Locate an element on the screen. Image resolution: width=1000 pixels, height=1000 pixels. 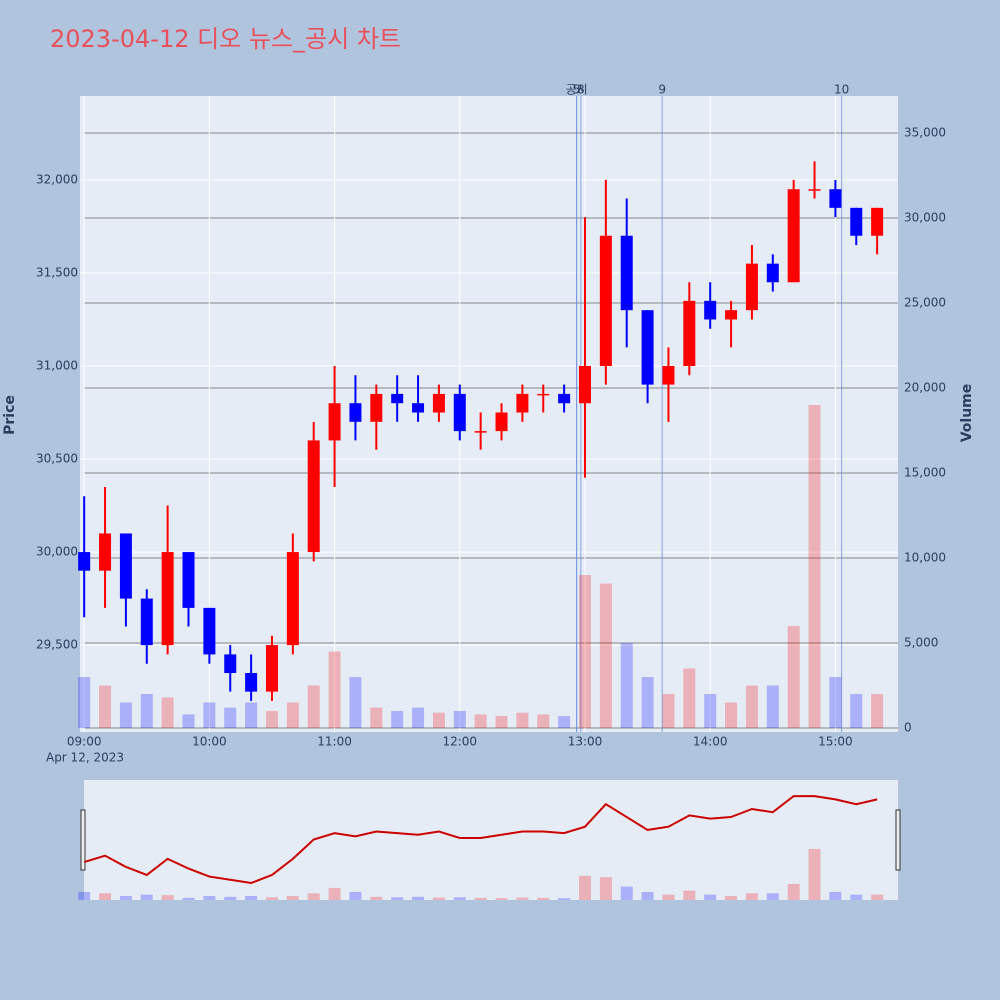
annotation-label: 9 is located at coordinates (662, 90).